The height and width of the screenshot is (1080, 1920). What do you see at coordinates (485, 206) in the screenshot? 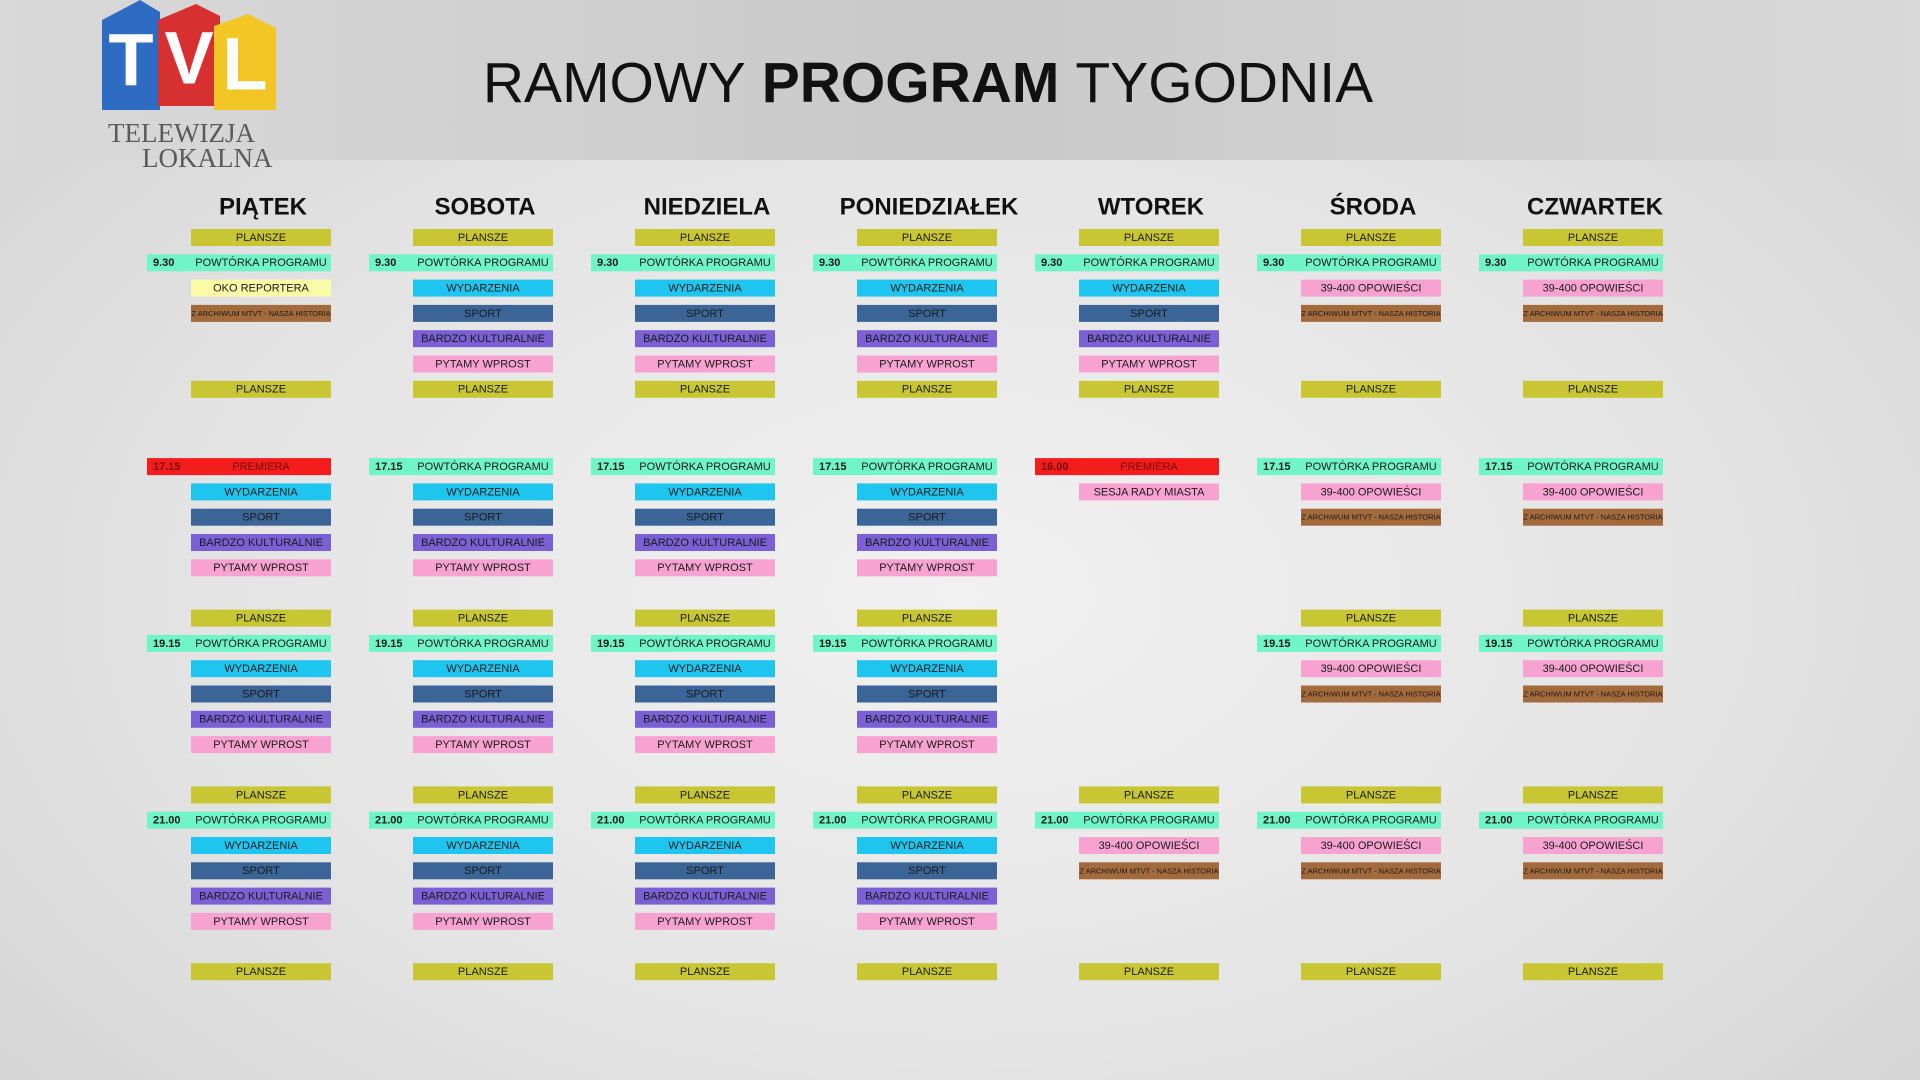
I see `day-name: SOBOTA` at bounding box center [485, 206].